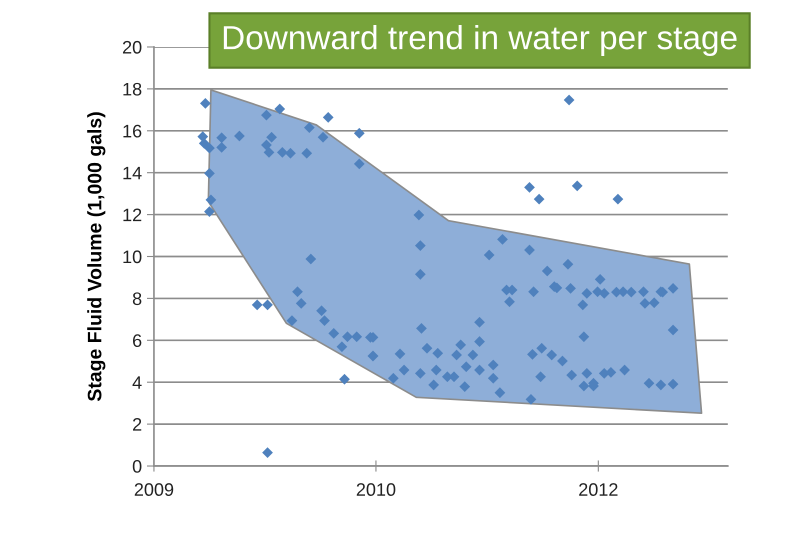  What do you see at coordinates (132, 47) in the screenshot?
I see `y-tick-label: 20` at bounding box center [132, 47].